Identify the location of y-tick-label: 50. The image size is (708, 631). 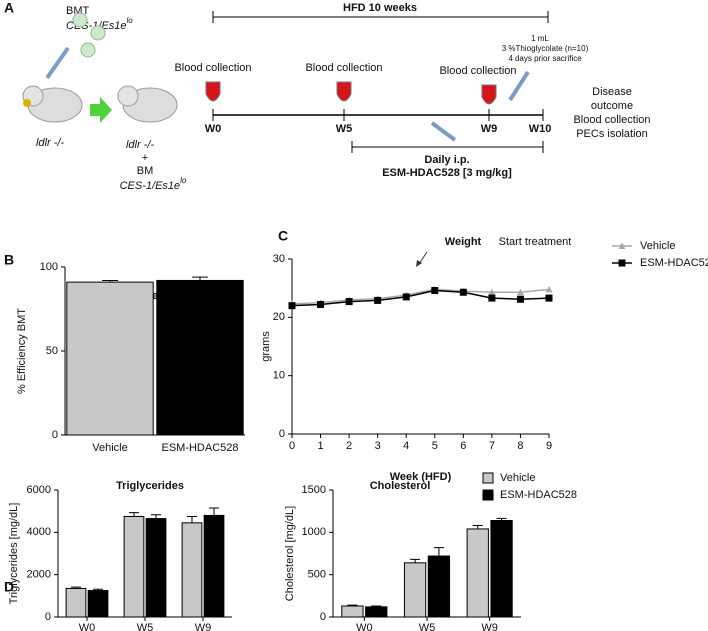
(52, 351).